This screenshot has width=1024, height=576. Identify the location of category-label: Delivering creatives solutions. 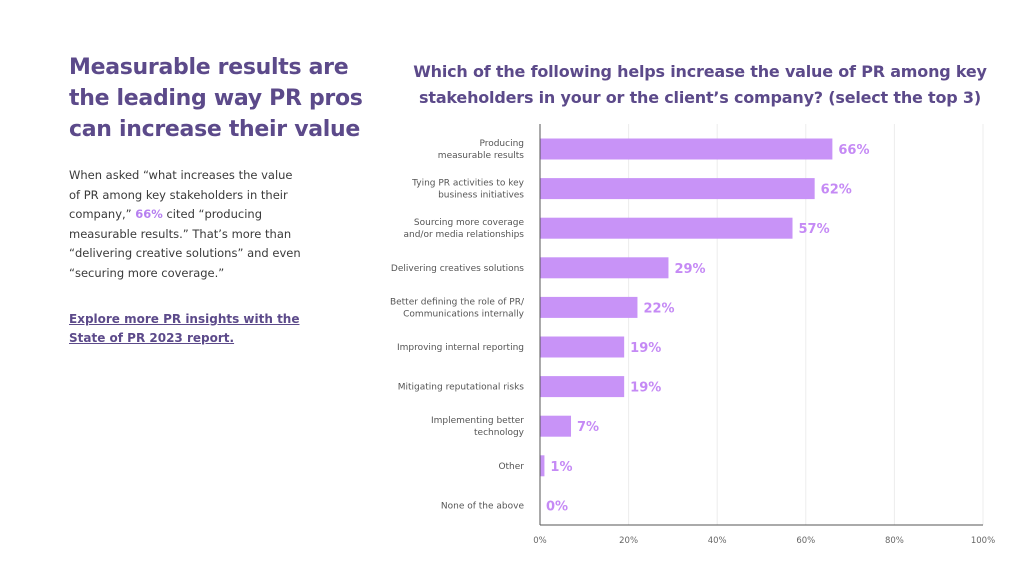
(457, 269).